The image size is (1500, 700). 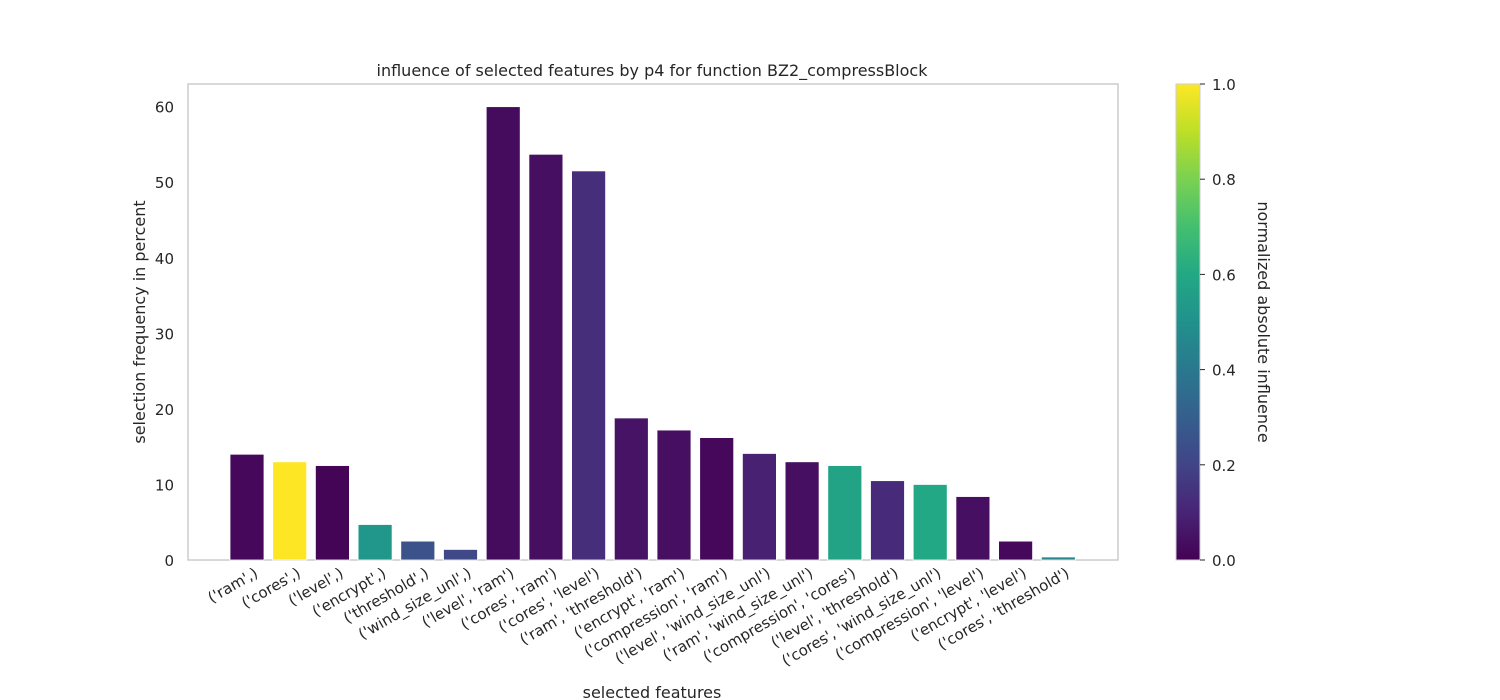 What do you see at coordinates (164, 485) in the screenshot?
I see `y-tick-label: 10` at bounding box center [164, 485].